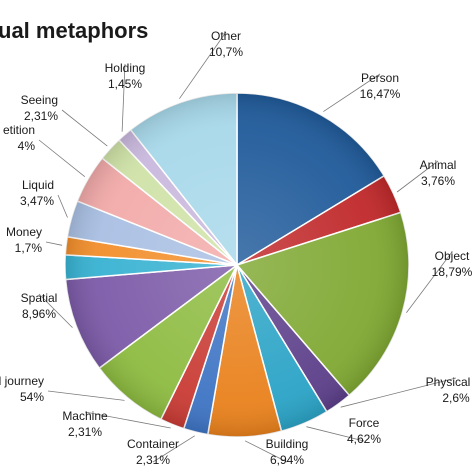 Image resolution: width=474 pixels, height=474 pixels. I want to click on slice-name-label: Money, so click(24, 232).